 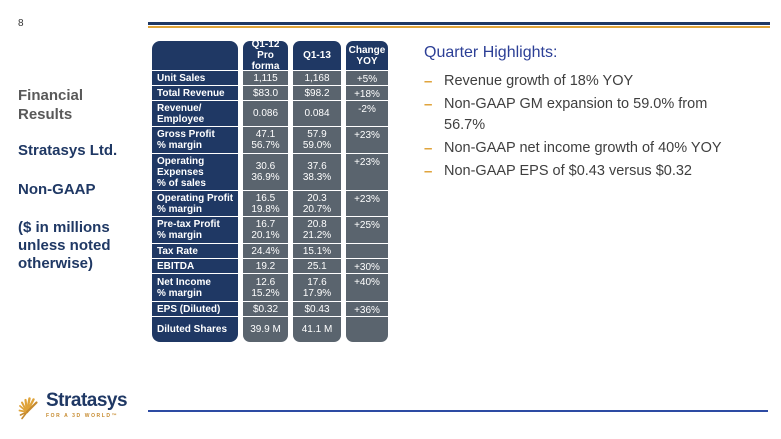 I want to click on cell-q1-12: 24.4%, so click(x=265, y=250).